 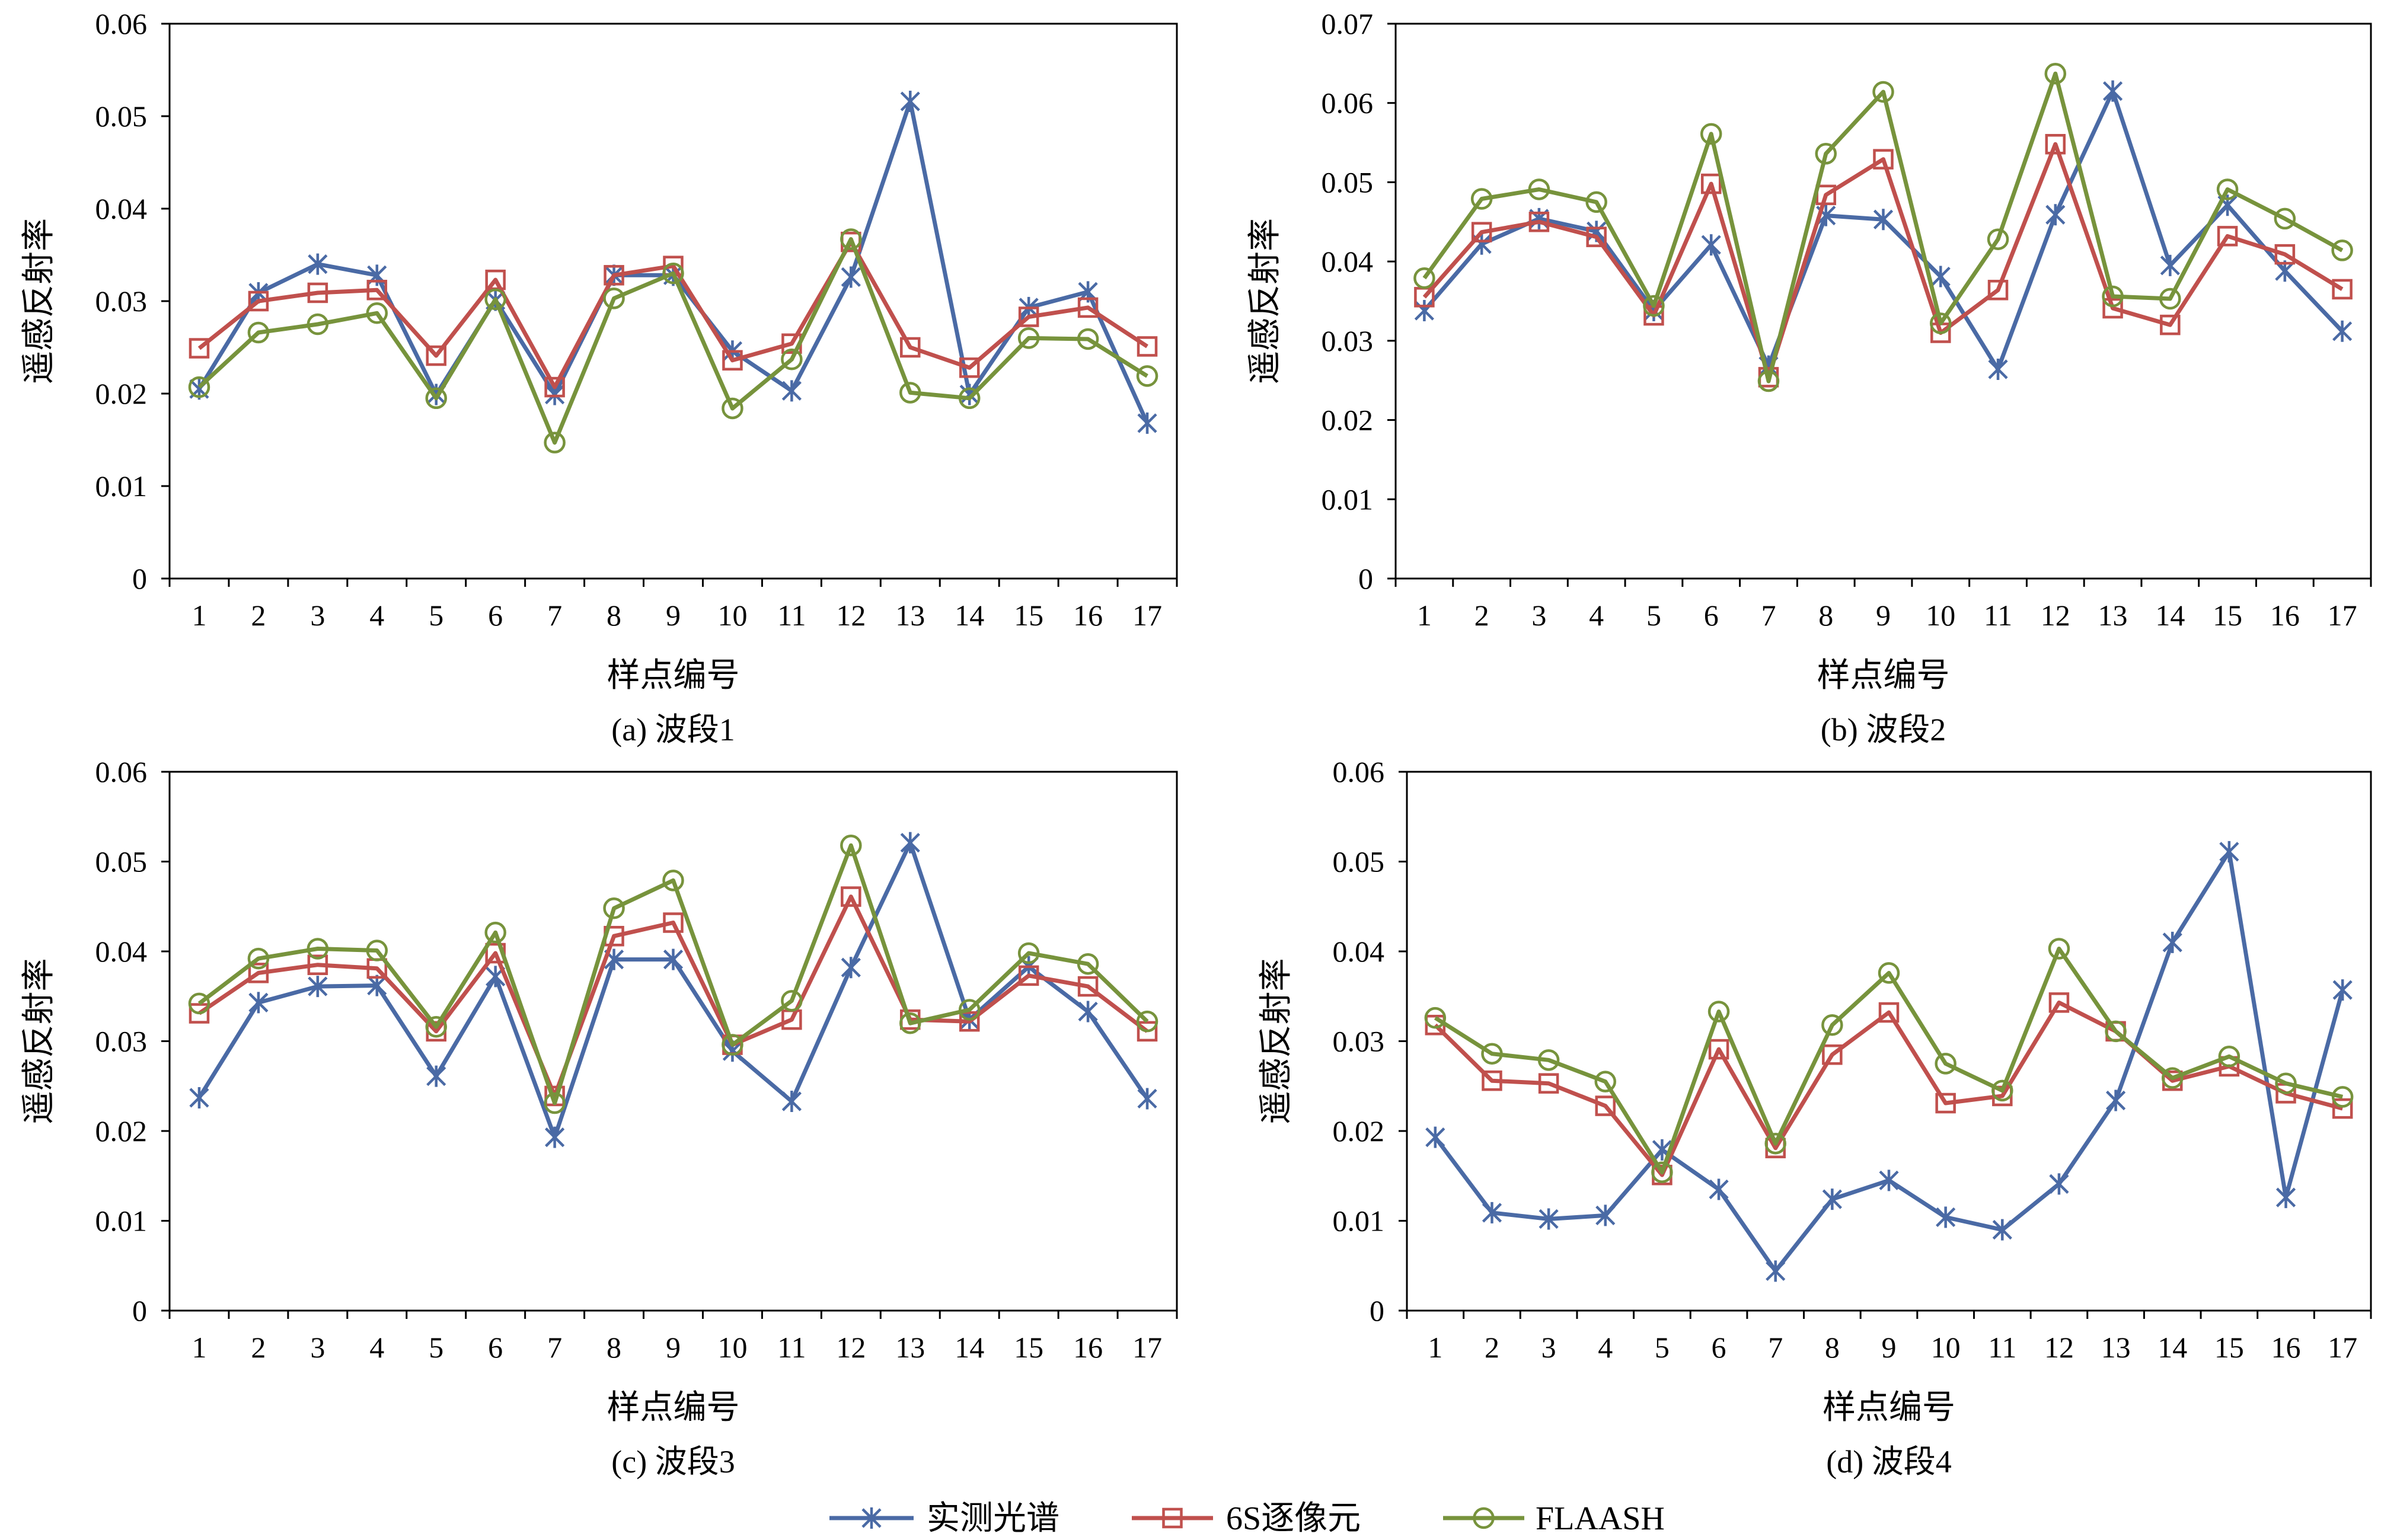 What do you see at coordinates (1998, 615) in the screenshot?
I see `x-tick-label: 11` at bounding box center [1998, 615].